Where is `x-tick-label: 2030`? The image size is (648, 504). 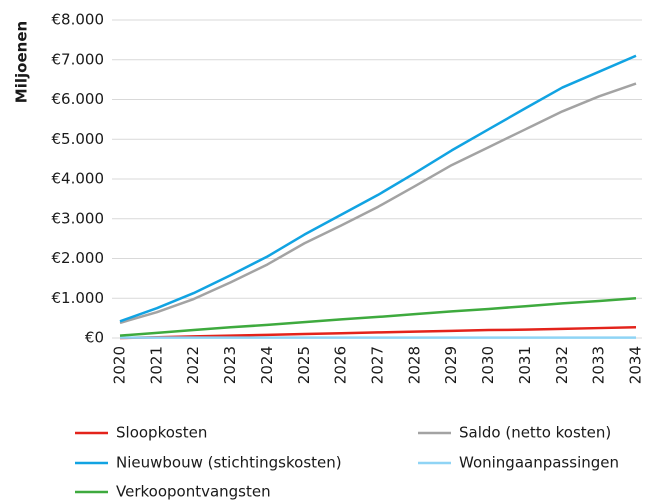 x-tick-label: 2030 is located at coordinates (488, 365).